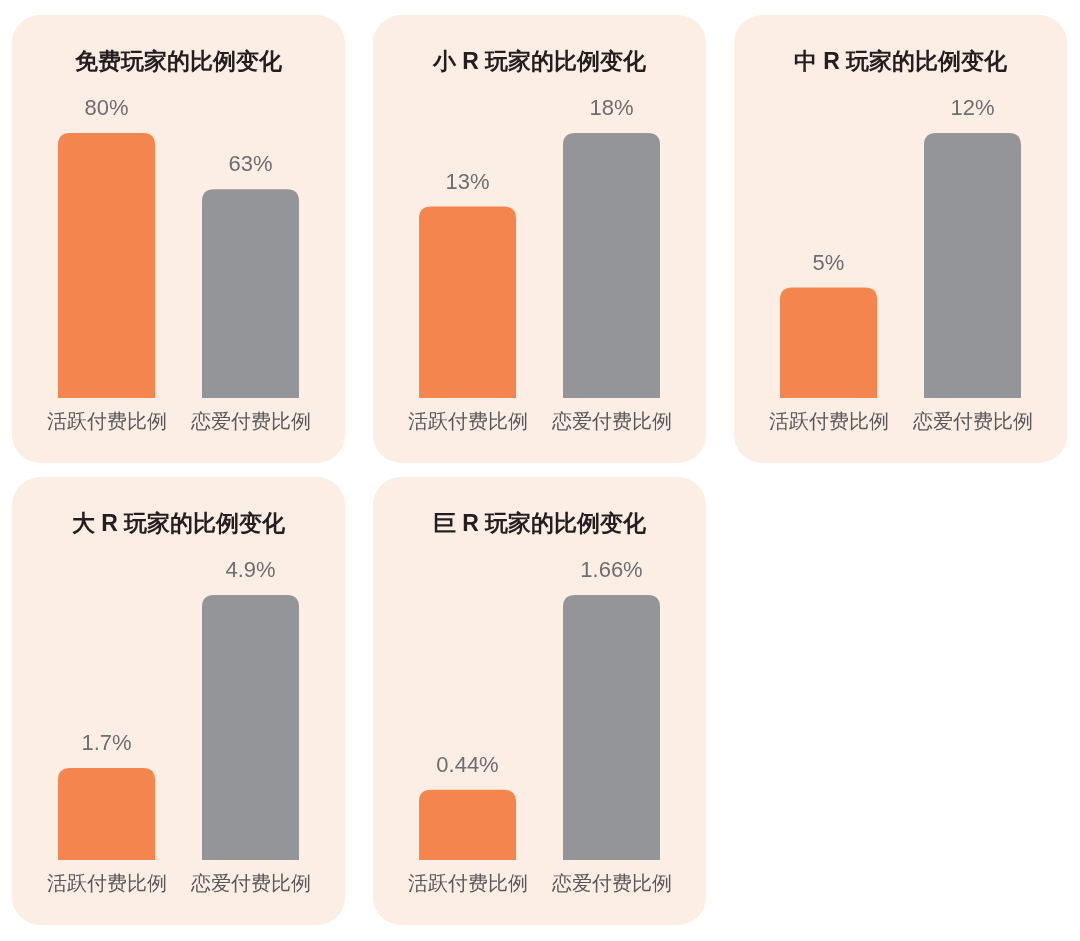 The height and width of the screenshot is (941, 1080). What do you see at coordinates (106, 107) in the screenshot?
I see `data-label: 80%` at bounding box center [106, 107].